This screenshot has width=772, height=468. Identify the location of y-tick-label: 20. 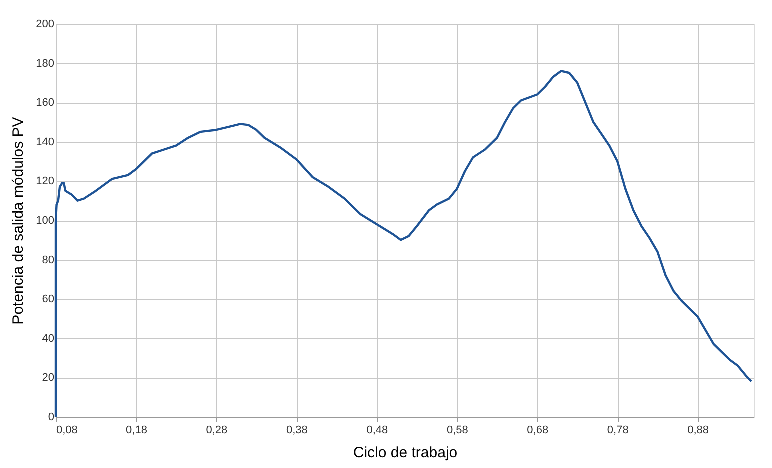
(48, 378).